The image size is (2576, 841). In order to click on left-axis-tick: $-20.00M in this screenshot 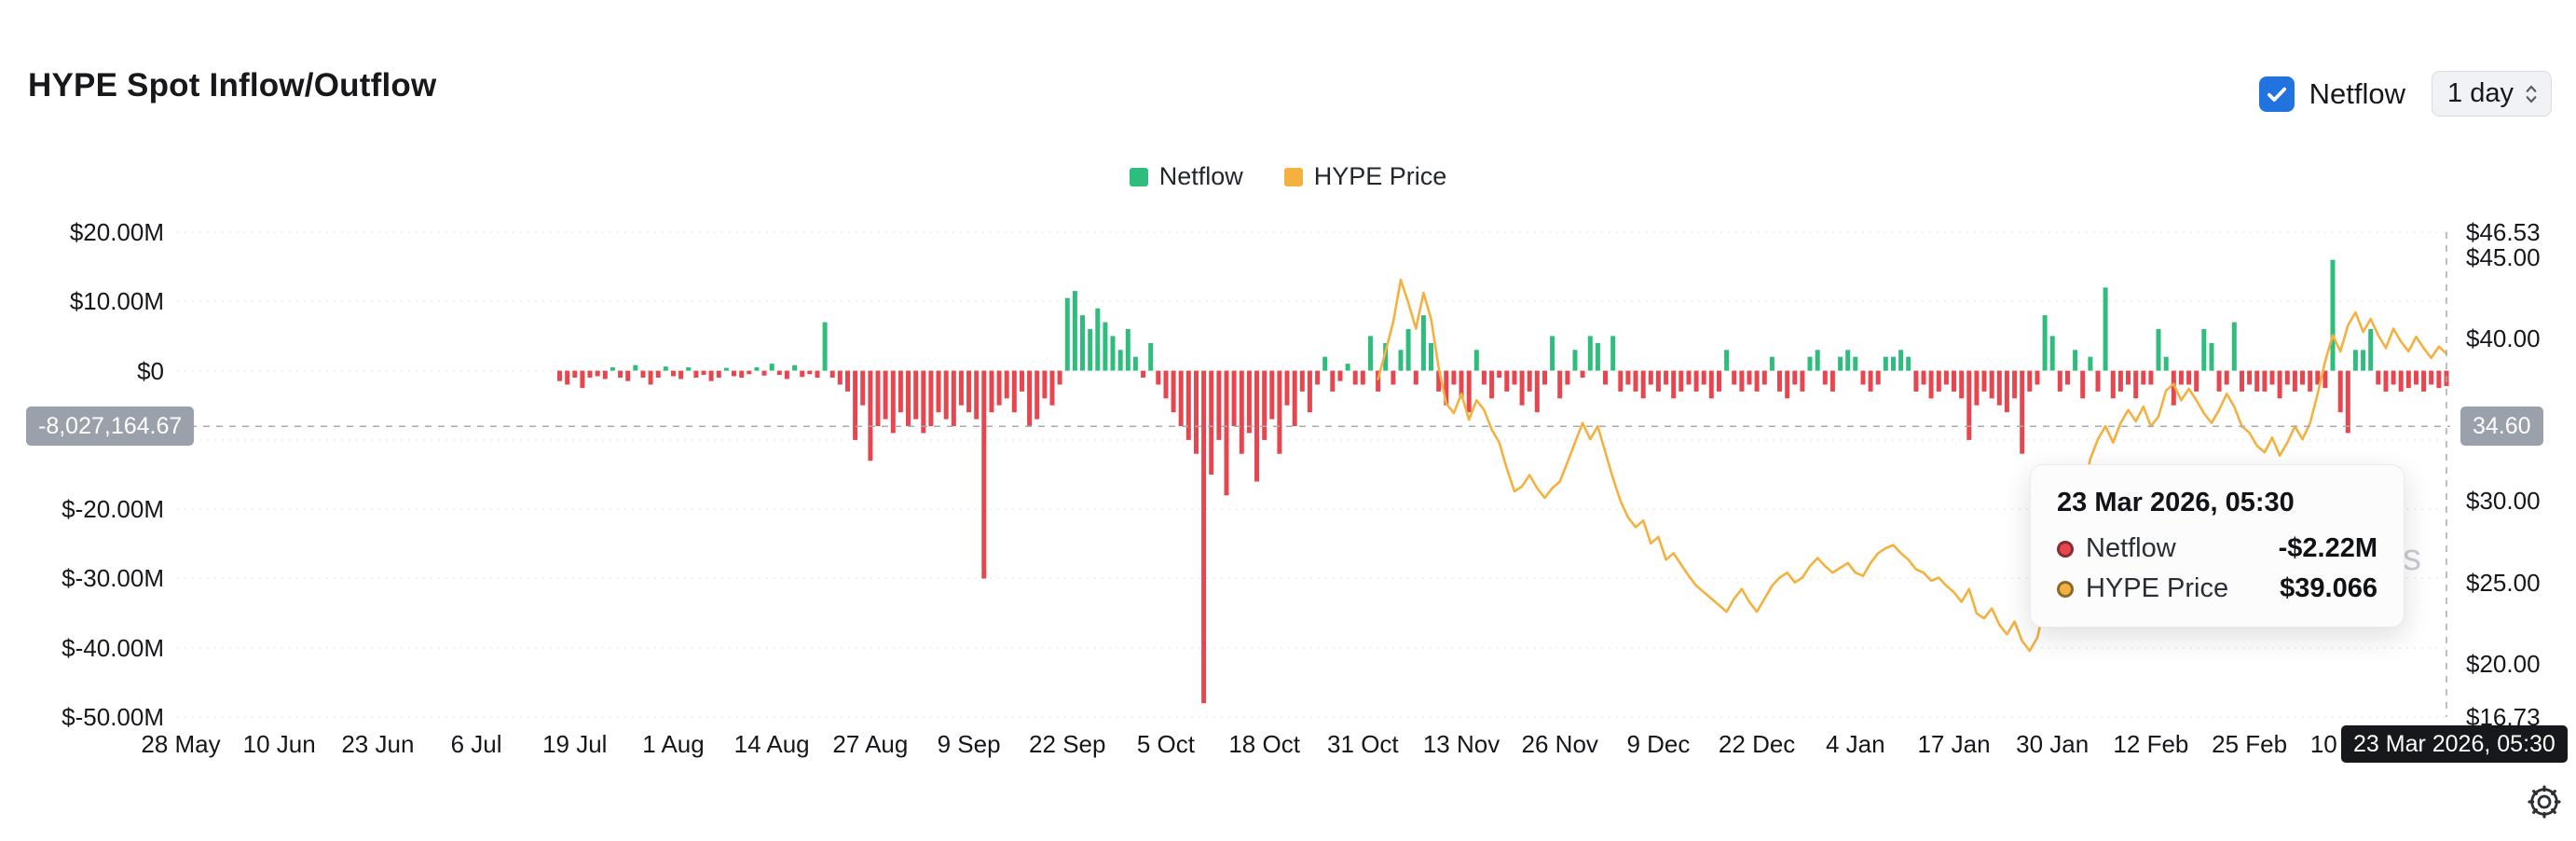, I will do `click(113, 510)`.